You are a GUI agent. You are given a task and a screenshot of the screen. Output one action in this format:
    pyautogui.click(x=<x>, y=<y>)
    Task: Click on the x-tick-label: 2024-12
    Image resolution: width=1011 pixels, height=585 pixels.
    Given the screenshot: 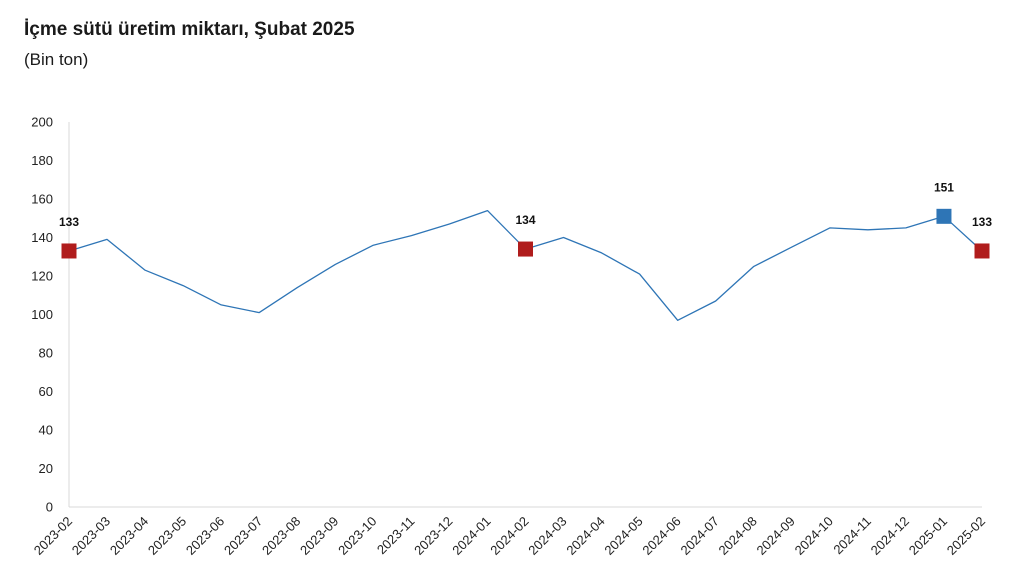 What is the action you would take?
    pyautogui.click(x=890, y=536)
    